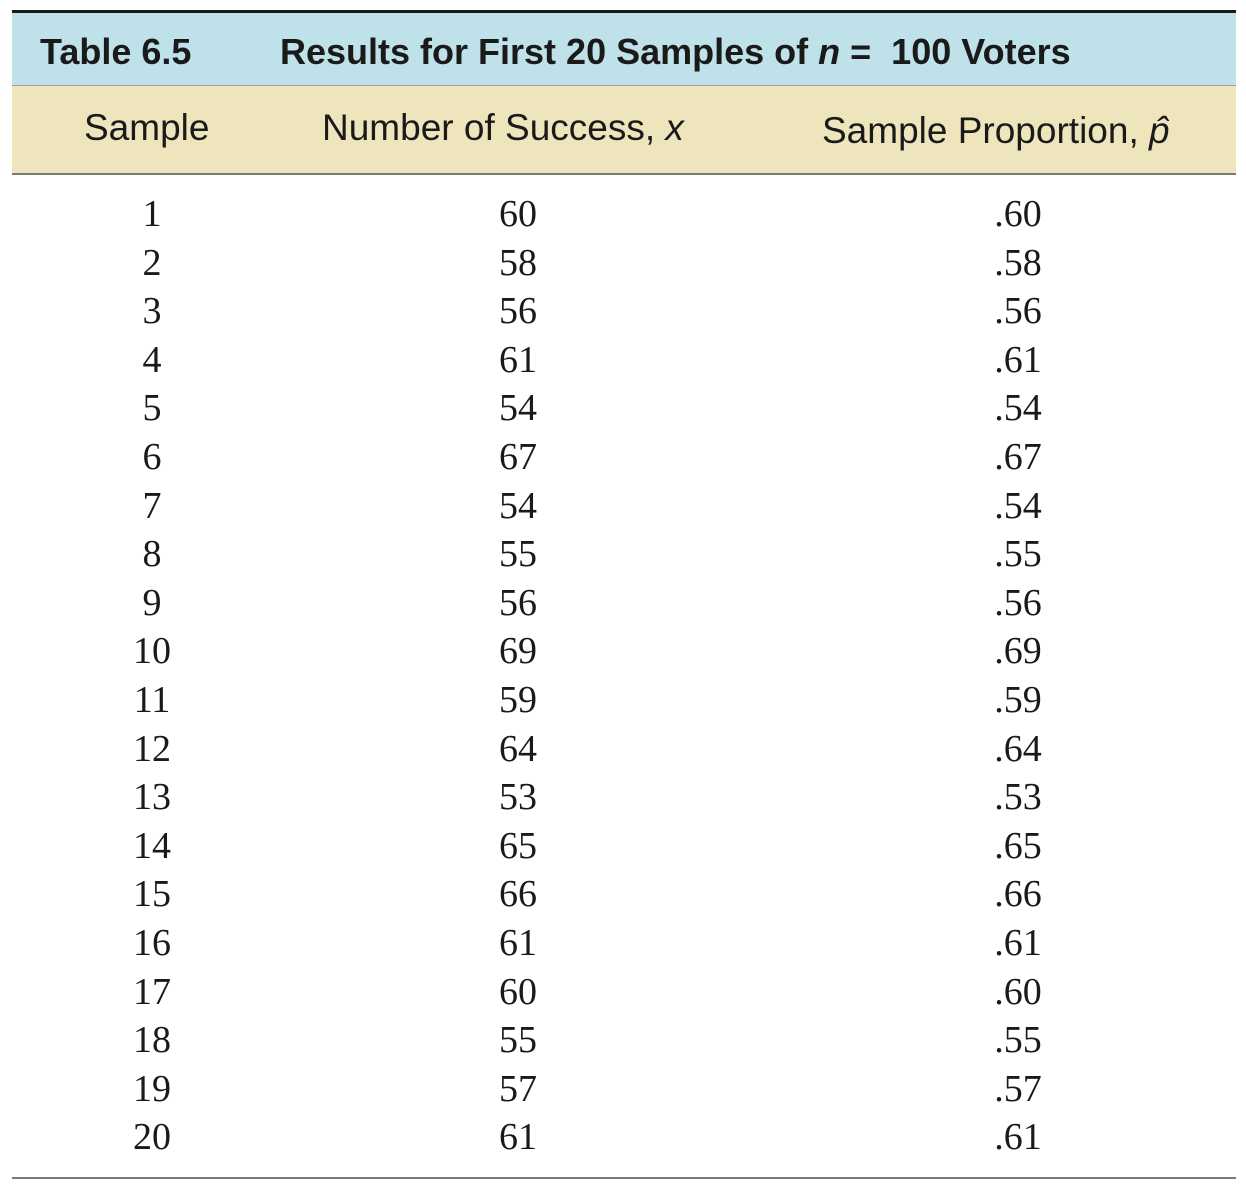 The image size is (1246, 1193). What do you see at coordinates (1159, 130) in the screenshot?
I see `proportion-variable: p̂` at bounding box center [1159, 130].